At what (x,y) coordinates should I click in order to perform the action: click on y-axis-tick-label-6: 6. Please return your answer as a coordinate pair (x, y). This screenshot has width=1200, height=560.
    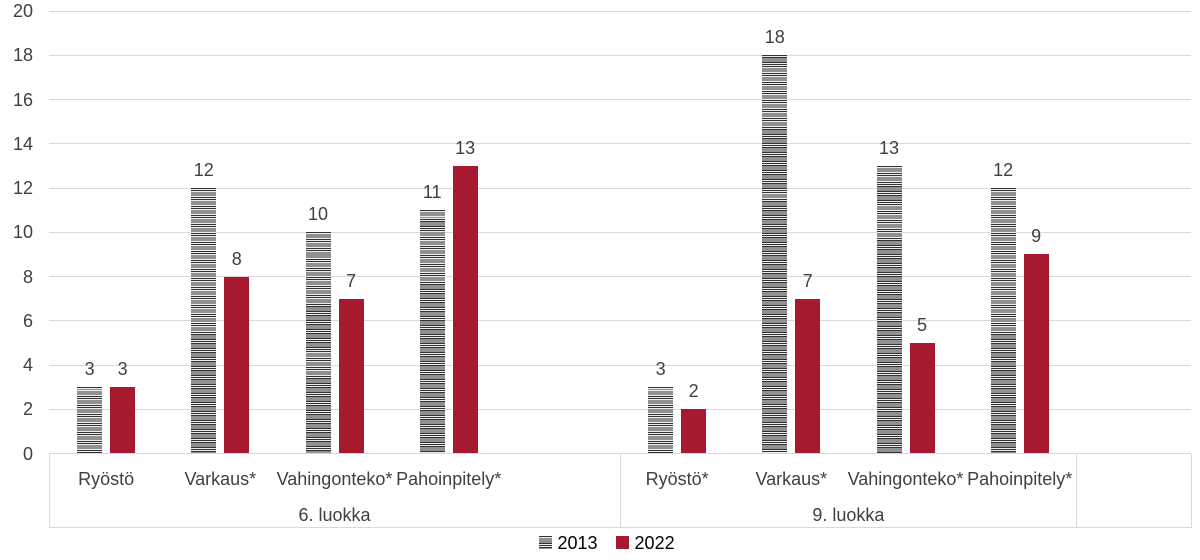
    Looking at the image, I should click on (27, 320).